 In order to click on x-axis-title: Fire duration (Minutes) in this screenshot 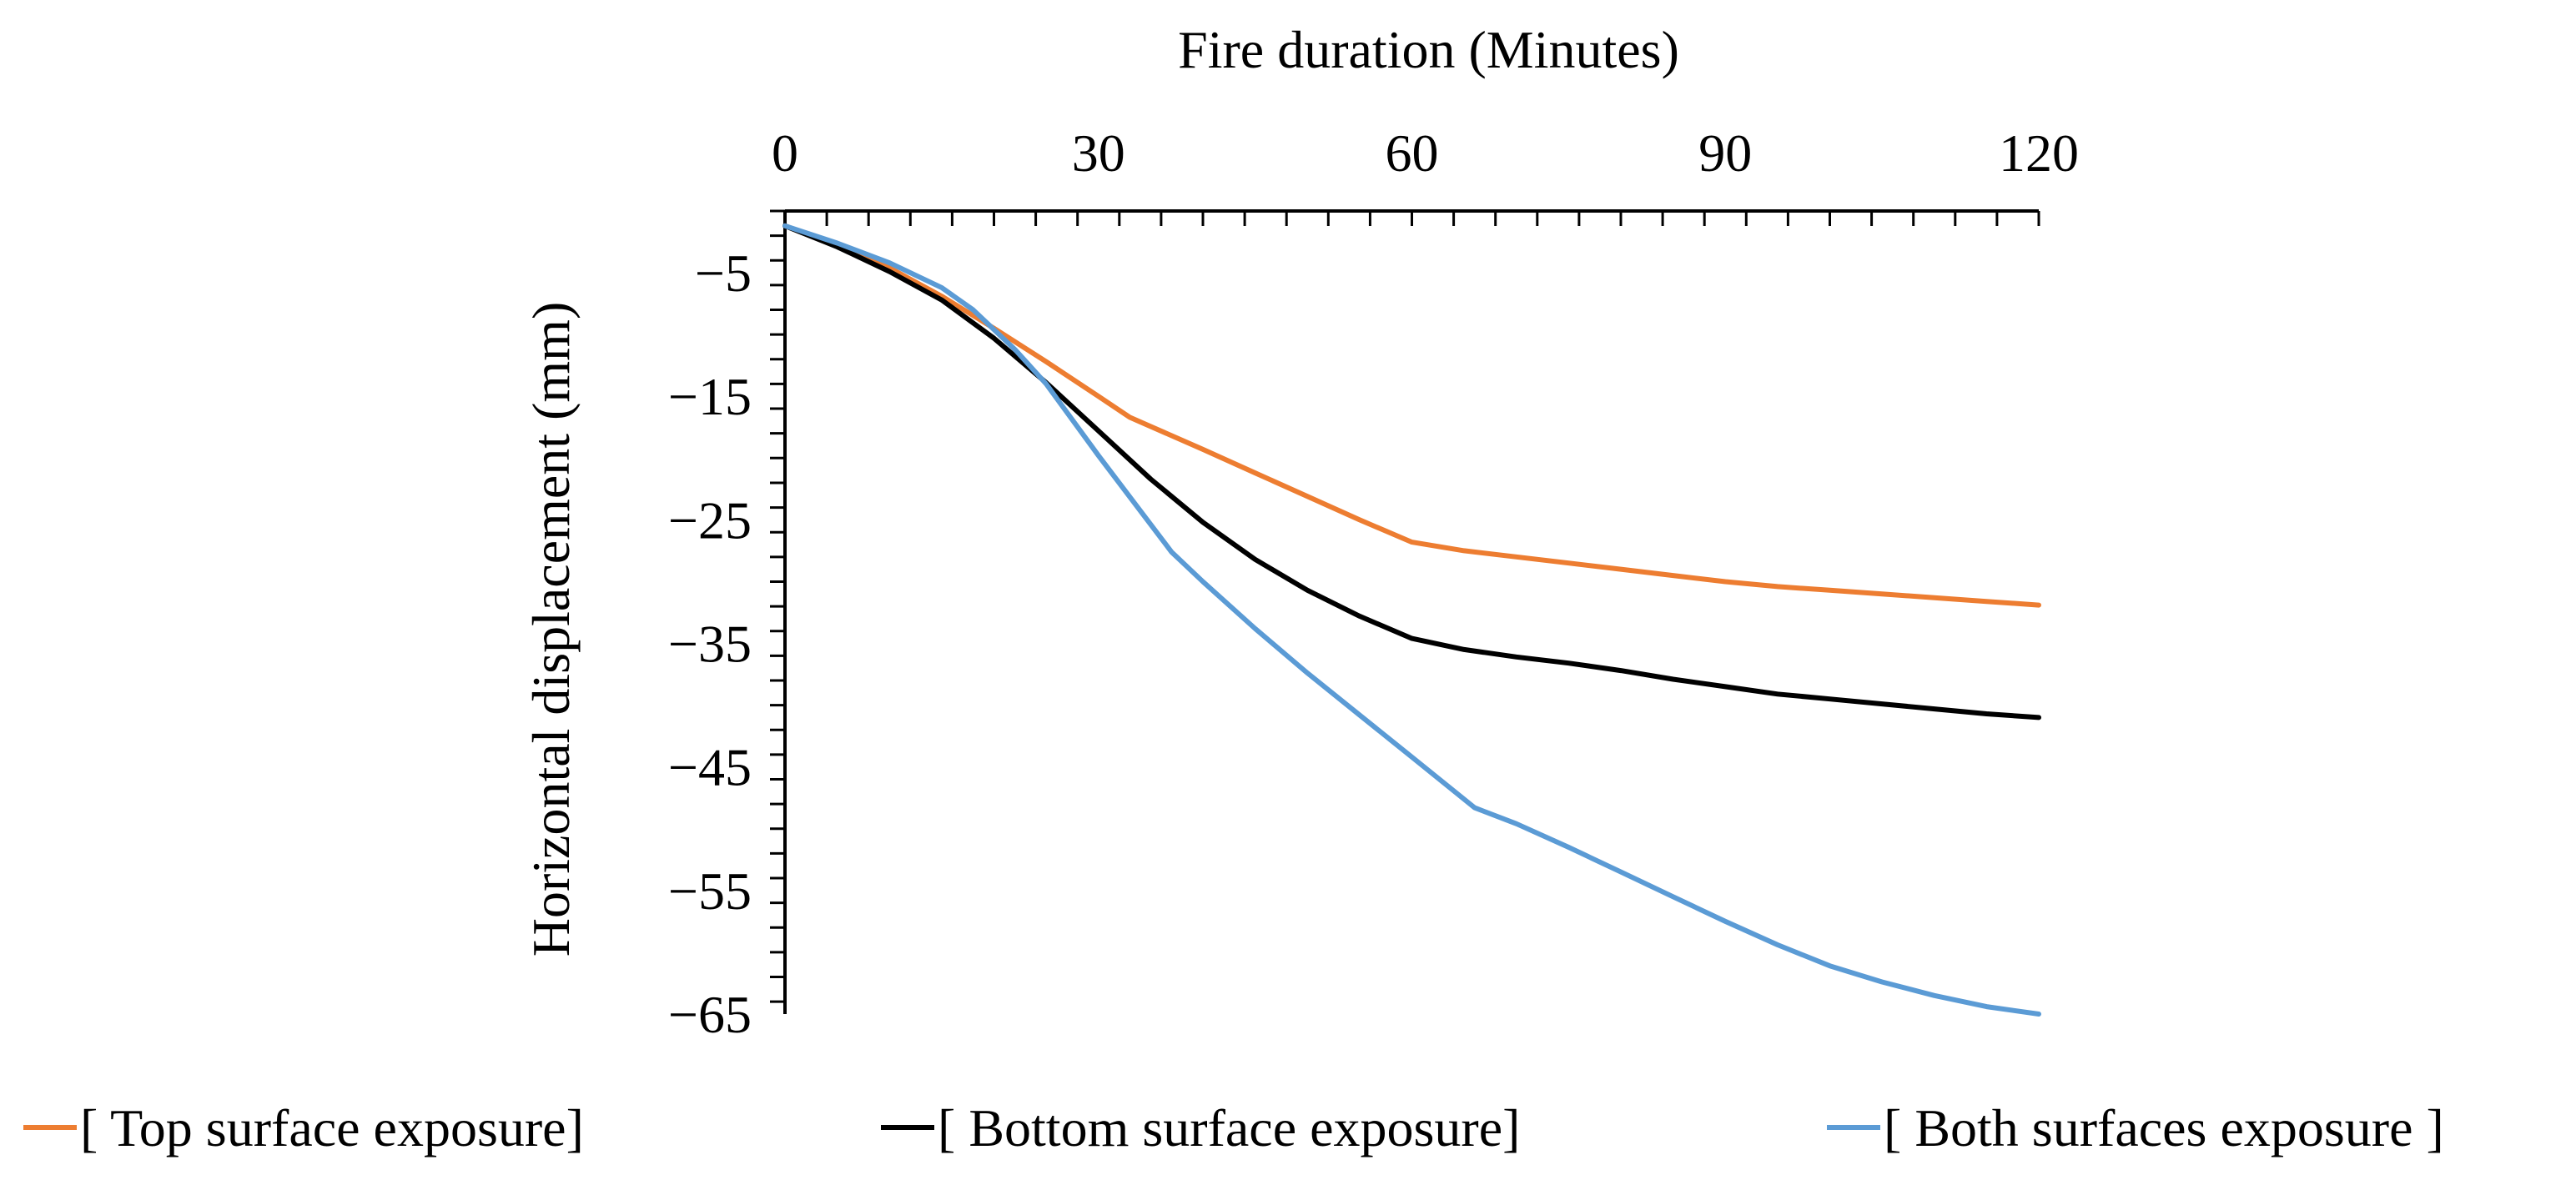, I will do `click(1428, 49)`.